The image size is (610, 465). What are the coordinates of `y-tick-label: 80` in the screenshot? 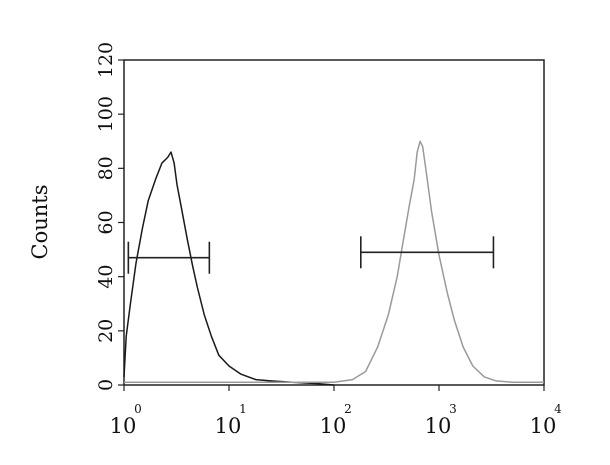 It's located at (106, 168).